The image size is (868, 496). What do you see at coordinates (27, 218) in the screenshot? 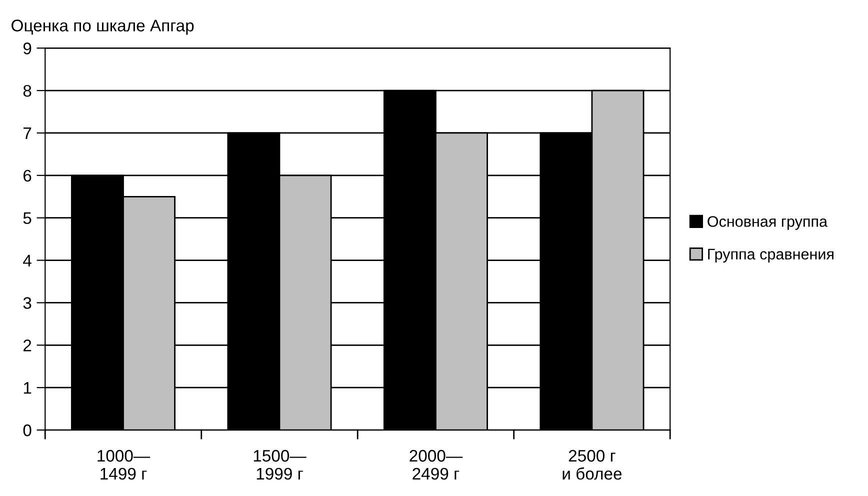
I see `y-tick-label: 5` at bounding box center [27, 218].